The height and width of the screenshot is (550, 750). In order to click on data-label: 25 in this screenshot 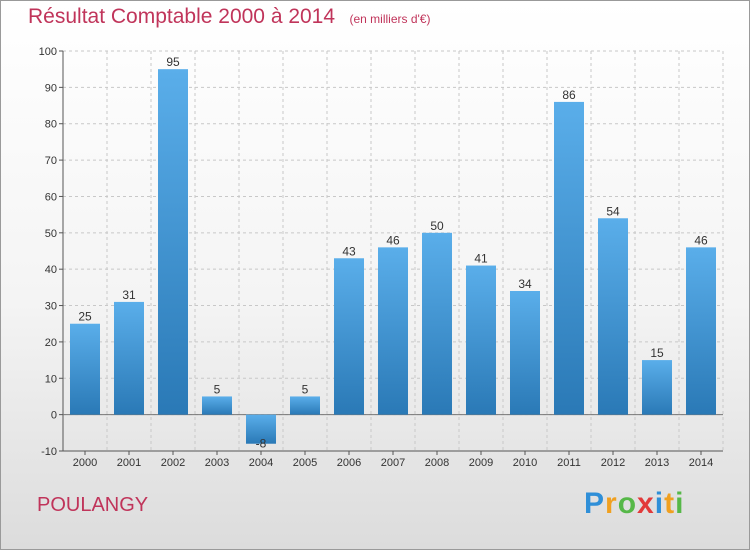, I will do `click(85, 317)`.